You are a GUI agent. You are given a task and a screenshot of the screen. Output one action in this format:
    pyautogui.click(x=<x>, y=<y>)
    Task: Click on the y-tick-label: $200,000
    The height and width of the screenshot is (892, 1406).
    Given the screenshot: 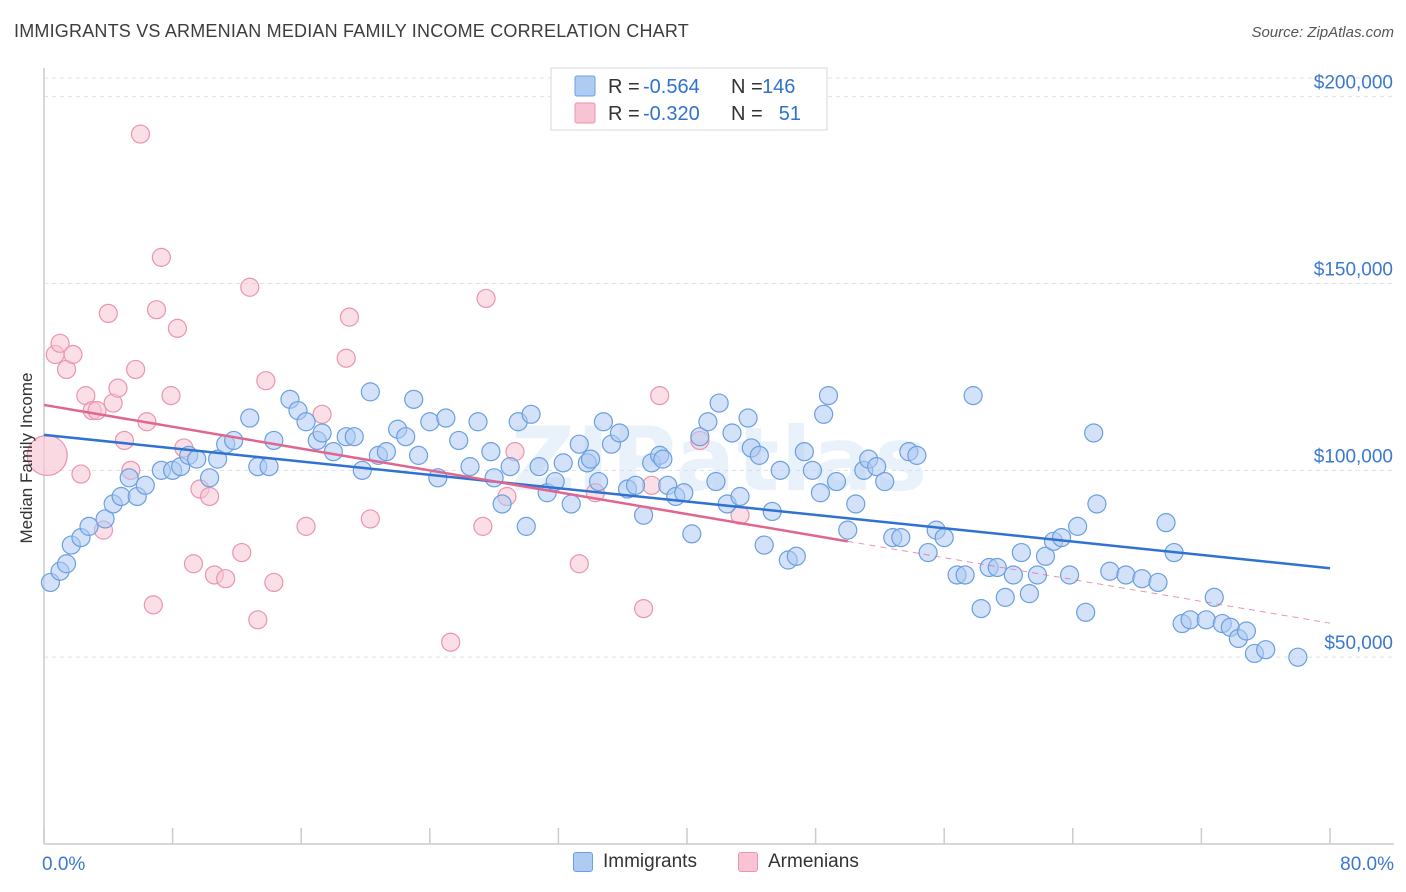 What is the action you would take?
    pyautogui.click(x=1353, y=83)
    